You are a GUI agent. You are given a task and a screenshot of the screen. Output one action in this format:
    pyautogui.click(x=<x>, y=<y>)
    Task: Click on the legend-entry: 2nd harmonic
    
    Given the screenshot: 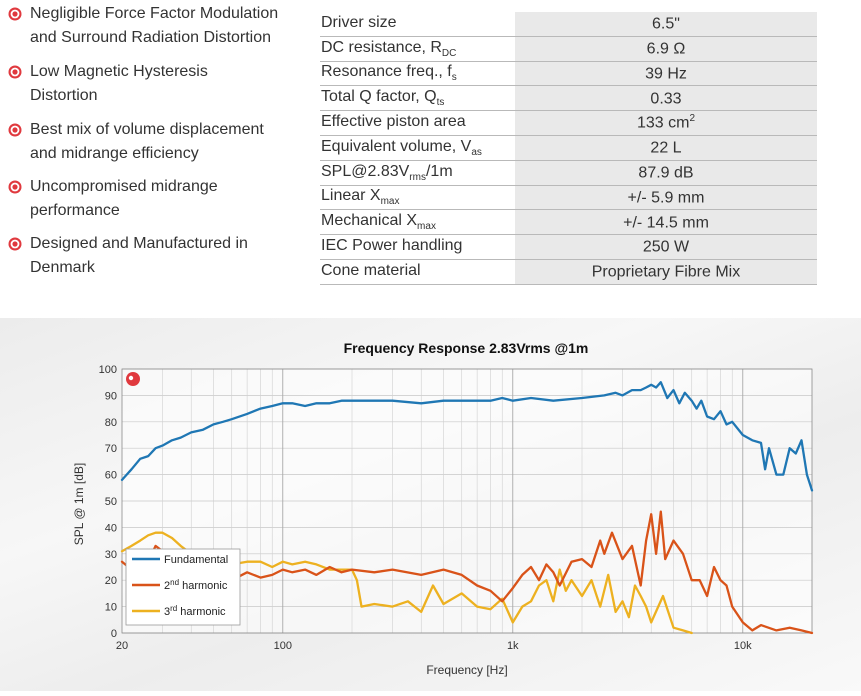 What is the action you would take?
    pyautogui.click(x=196, y=585)
    